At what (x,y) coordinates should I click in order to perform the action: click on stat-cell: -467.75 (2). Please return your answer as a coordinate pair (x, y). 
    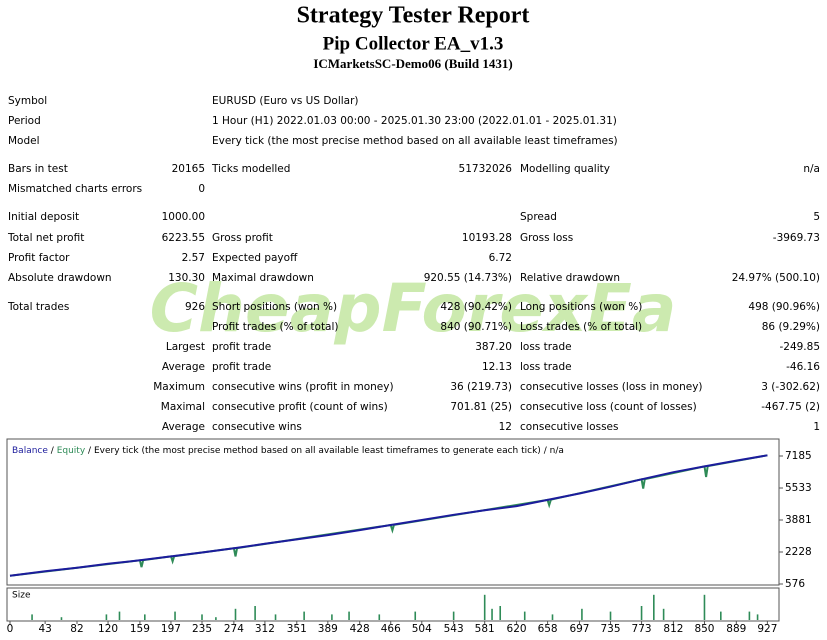
    Looking at the image, I should click on (790, 407).